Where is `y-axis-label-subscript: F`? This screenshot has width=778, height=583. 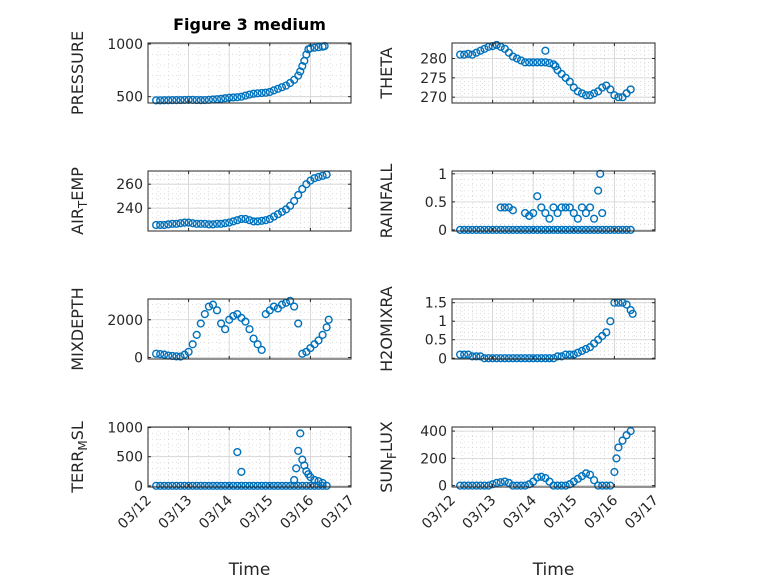
y-axis-label-subscript: F is located at coordinates (392, 455).